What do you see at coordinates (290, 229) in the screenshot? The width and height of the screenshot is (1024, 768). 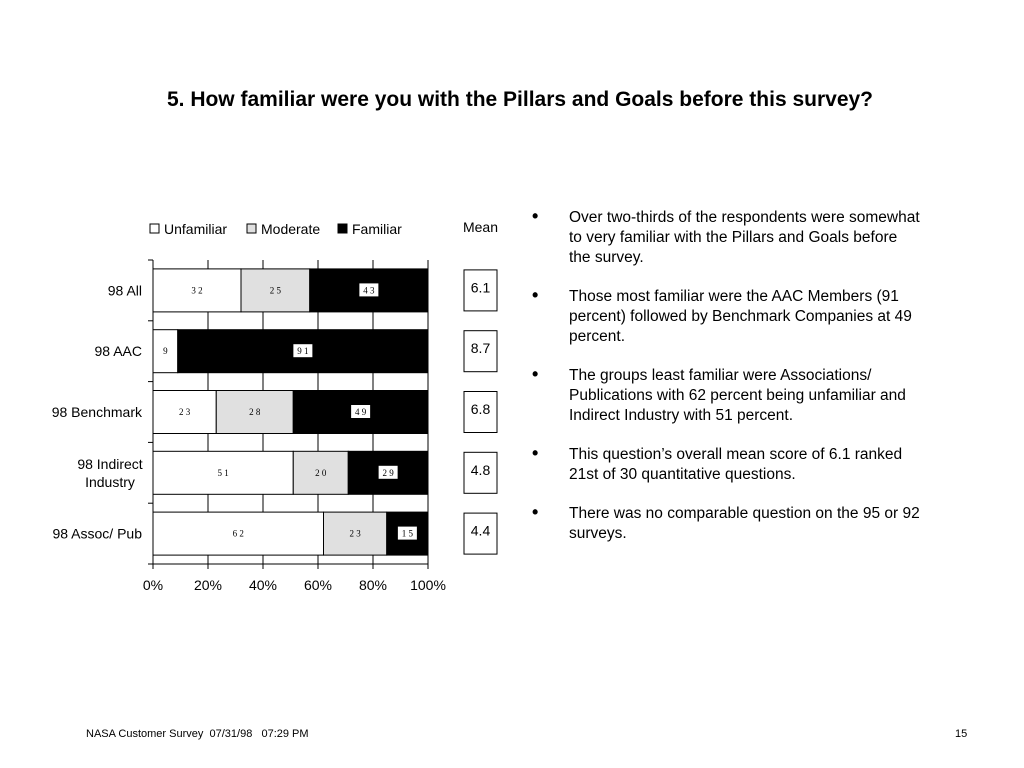 I see `legend-label: Moderate` at bounding box center [290, 229].